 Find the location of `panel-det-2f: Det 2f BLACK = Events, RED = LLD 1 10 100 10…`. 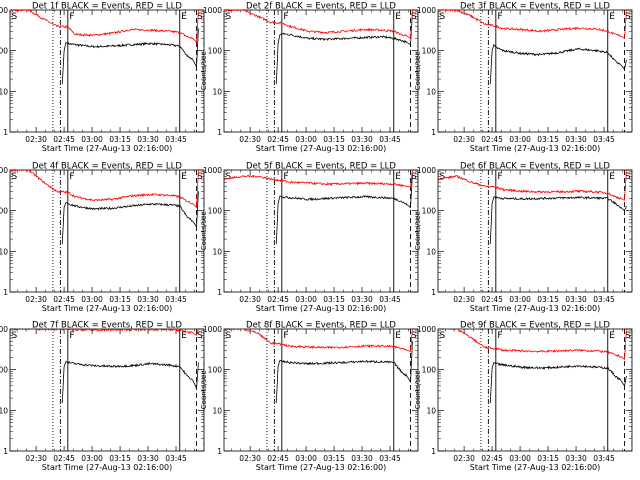

panel-det-2f: Det 2f BLACK = Events, RED = LLD 1 10 100 10… is located at coordinates (309, 77).